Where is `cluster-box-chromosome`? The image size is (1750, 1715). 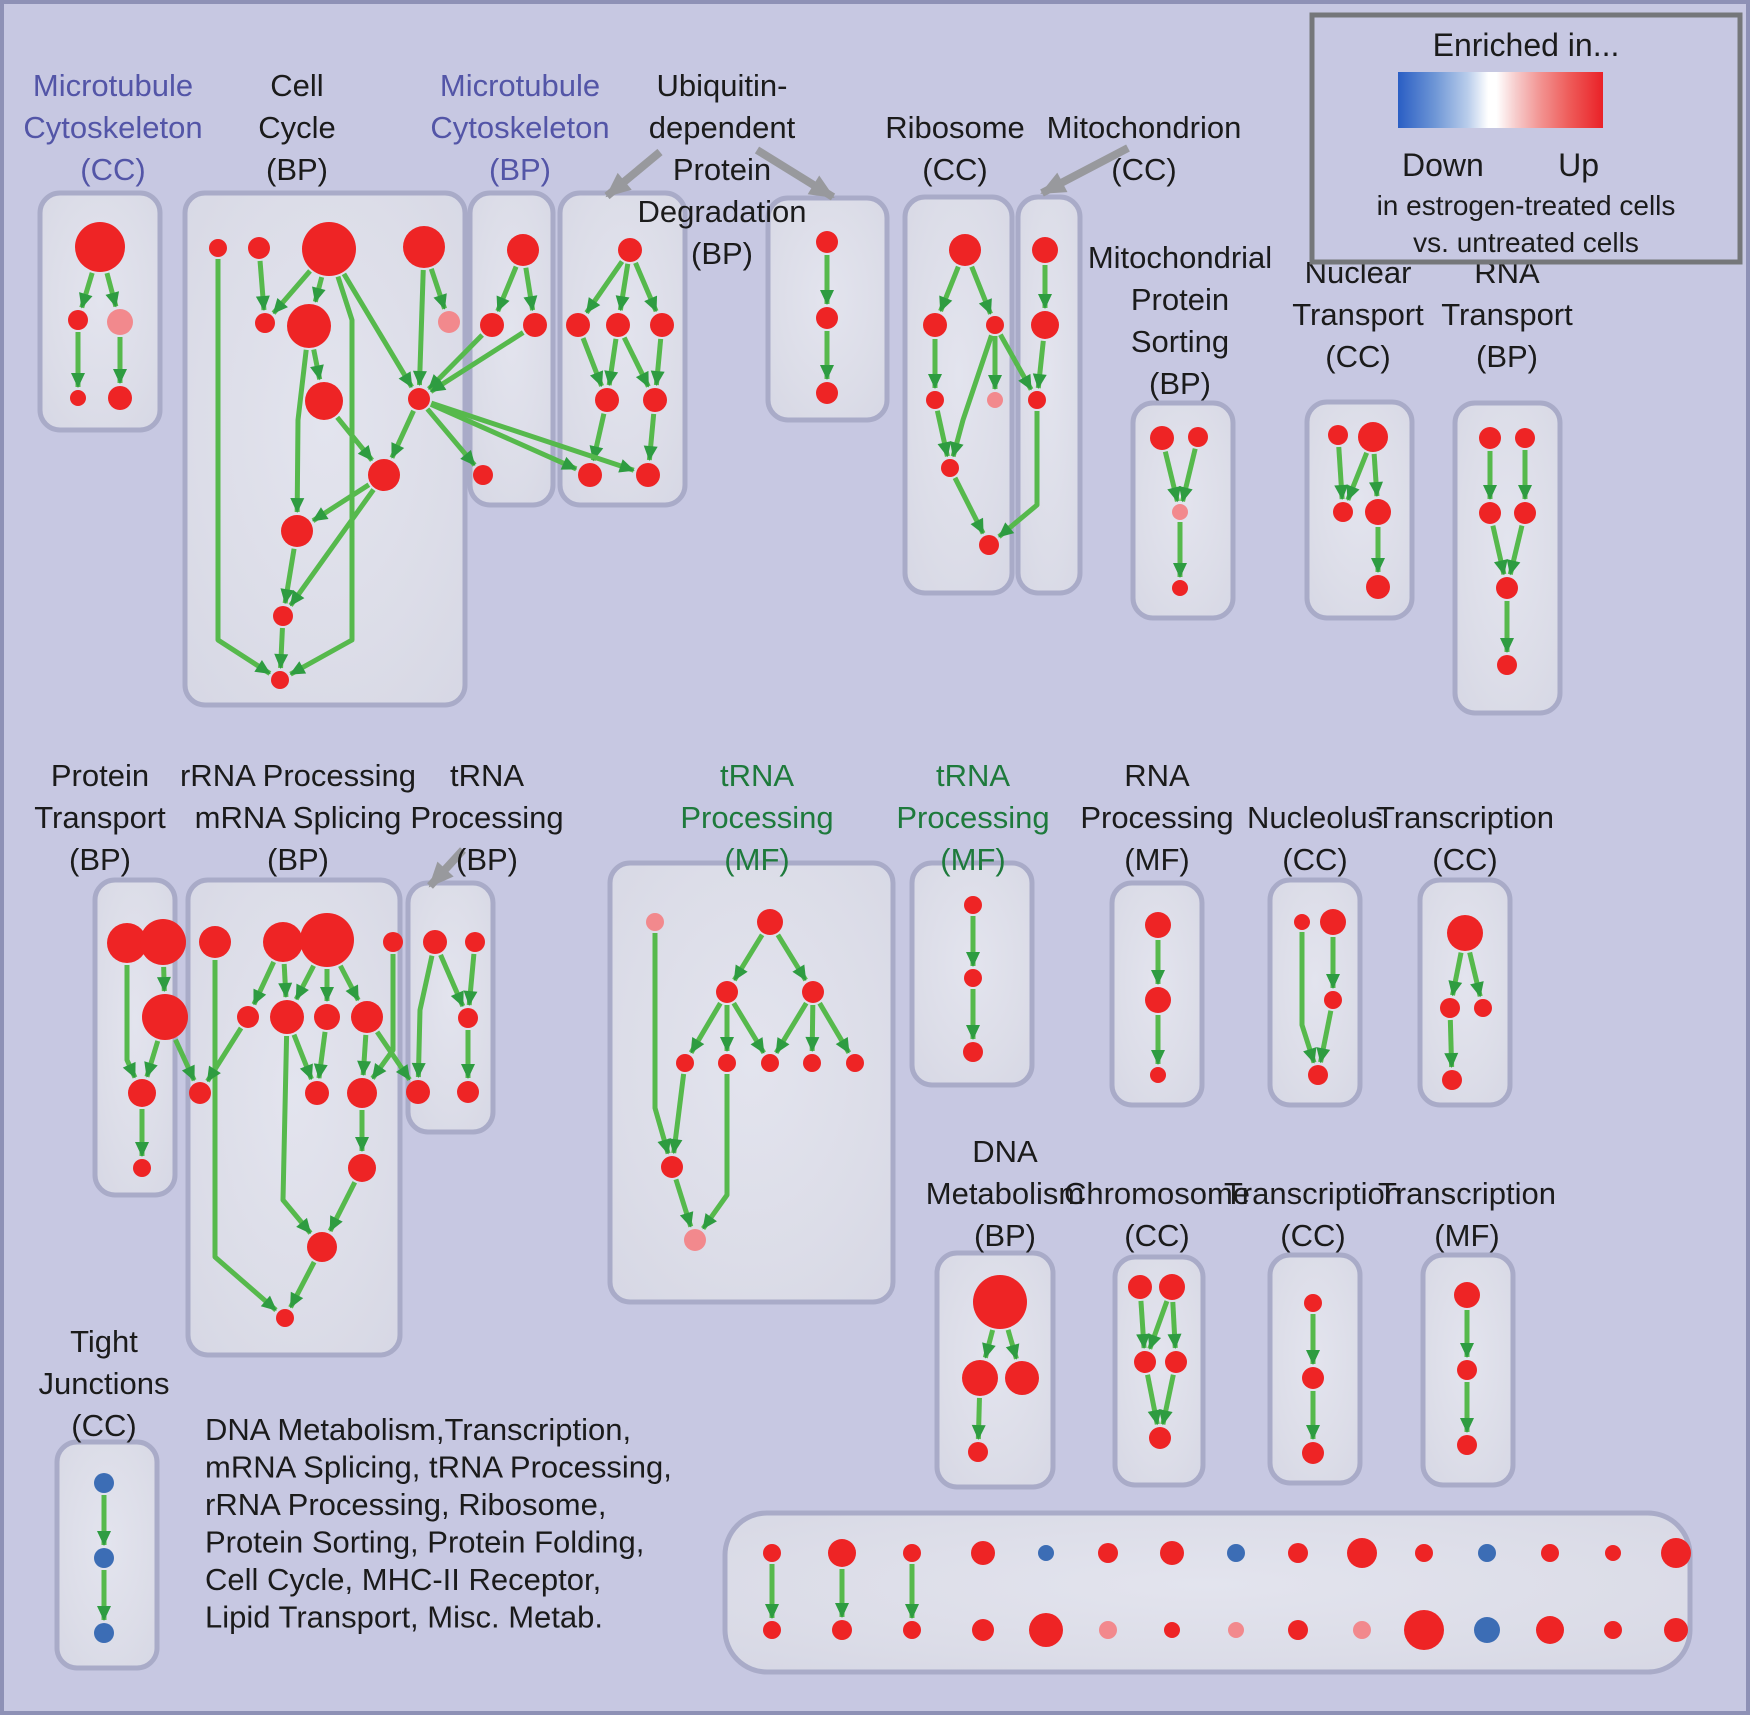 cluster-box-chromosome is located at coordinates (1159, 1371).